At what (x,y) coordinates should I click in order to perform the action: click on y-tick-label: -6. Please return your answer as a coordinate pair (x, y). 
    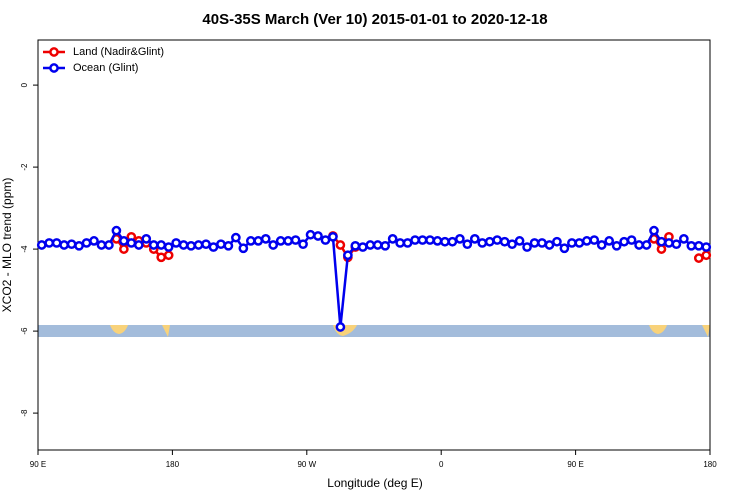
    Looking at the image, I should click on (24, 331).